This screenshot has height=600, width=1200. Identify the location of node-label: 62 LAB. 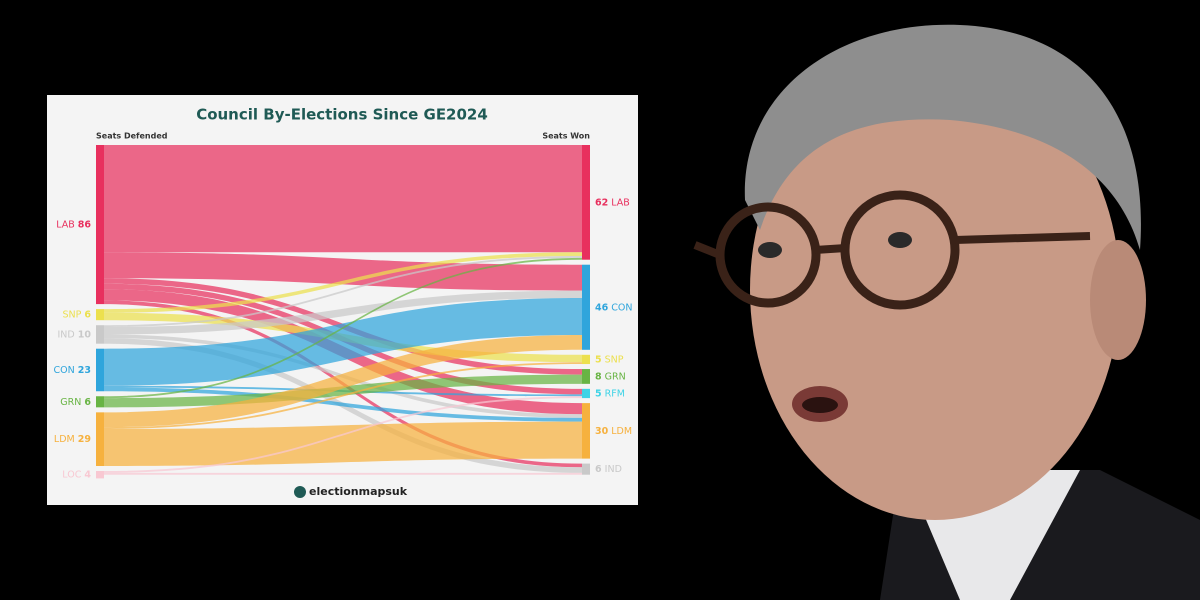
(612, 202).